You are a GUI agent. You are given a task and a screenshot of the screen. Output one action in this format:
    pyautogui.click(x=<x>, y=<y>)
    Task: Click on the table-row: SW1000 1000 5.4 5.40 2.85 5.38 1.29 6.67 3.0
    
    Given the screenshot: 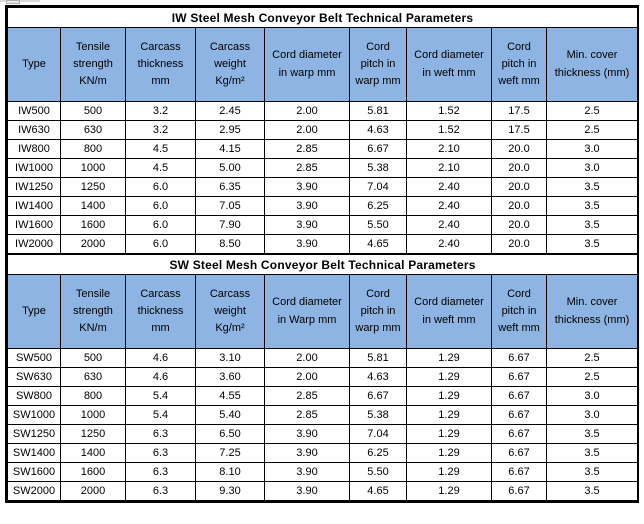 What is the action you would take?
    pyautogui.click(x=323, y=415)
    